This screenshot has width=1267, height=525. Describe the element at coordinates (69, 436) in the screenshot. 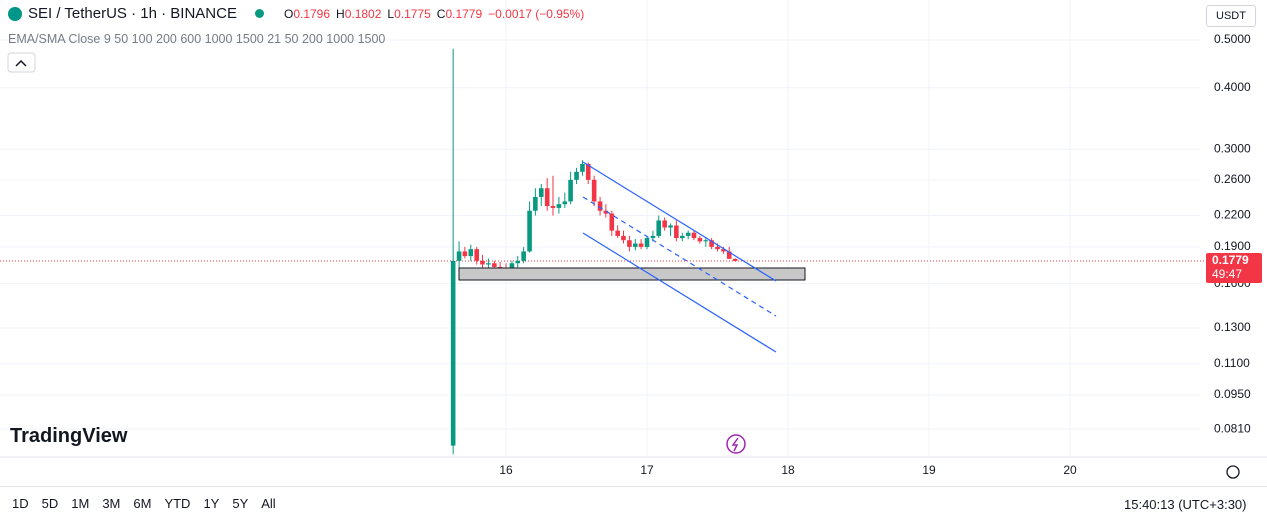

I see `logo: TradingView` at that location.